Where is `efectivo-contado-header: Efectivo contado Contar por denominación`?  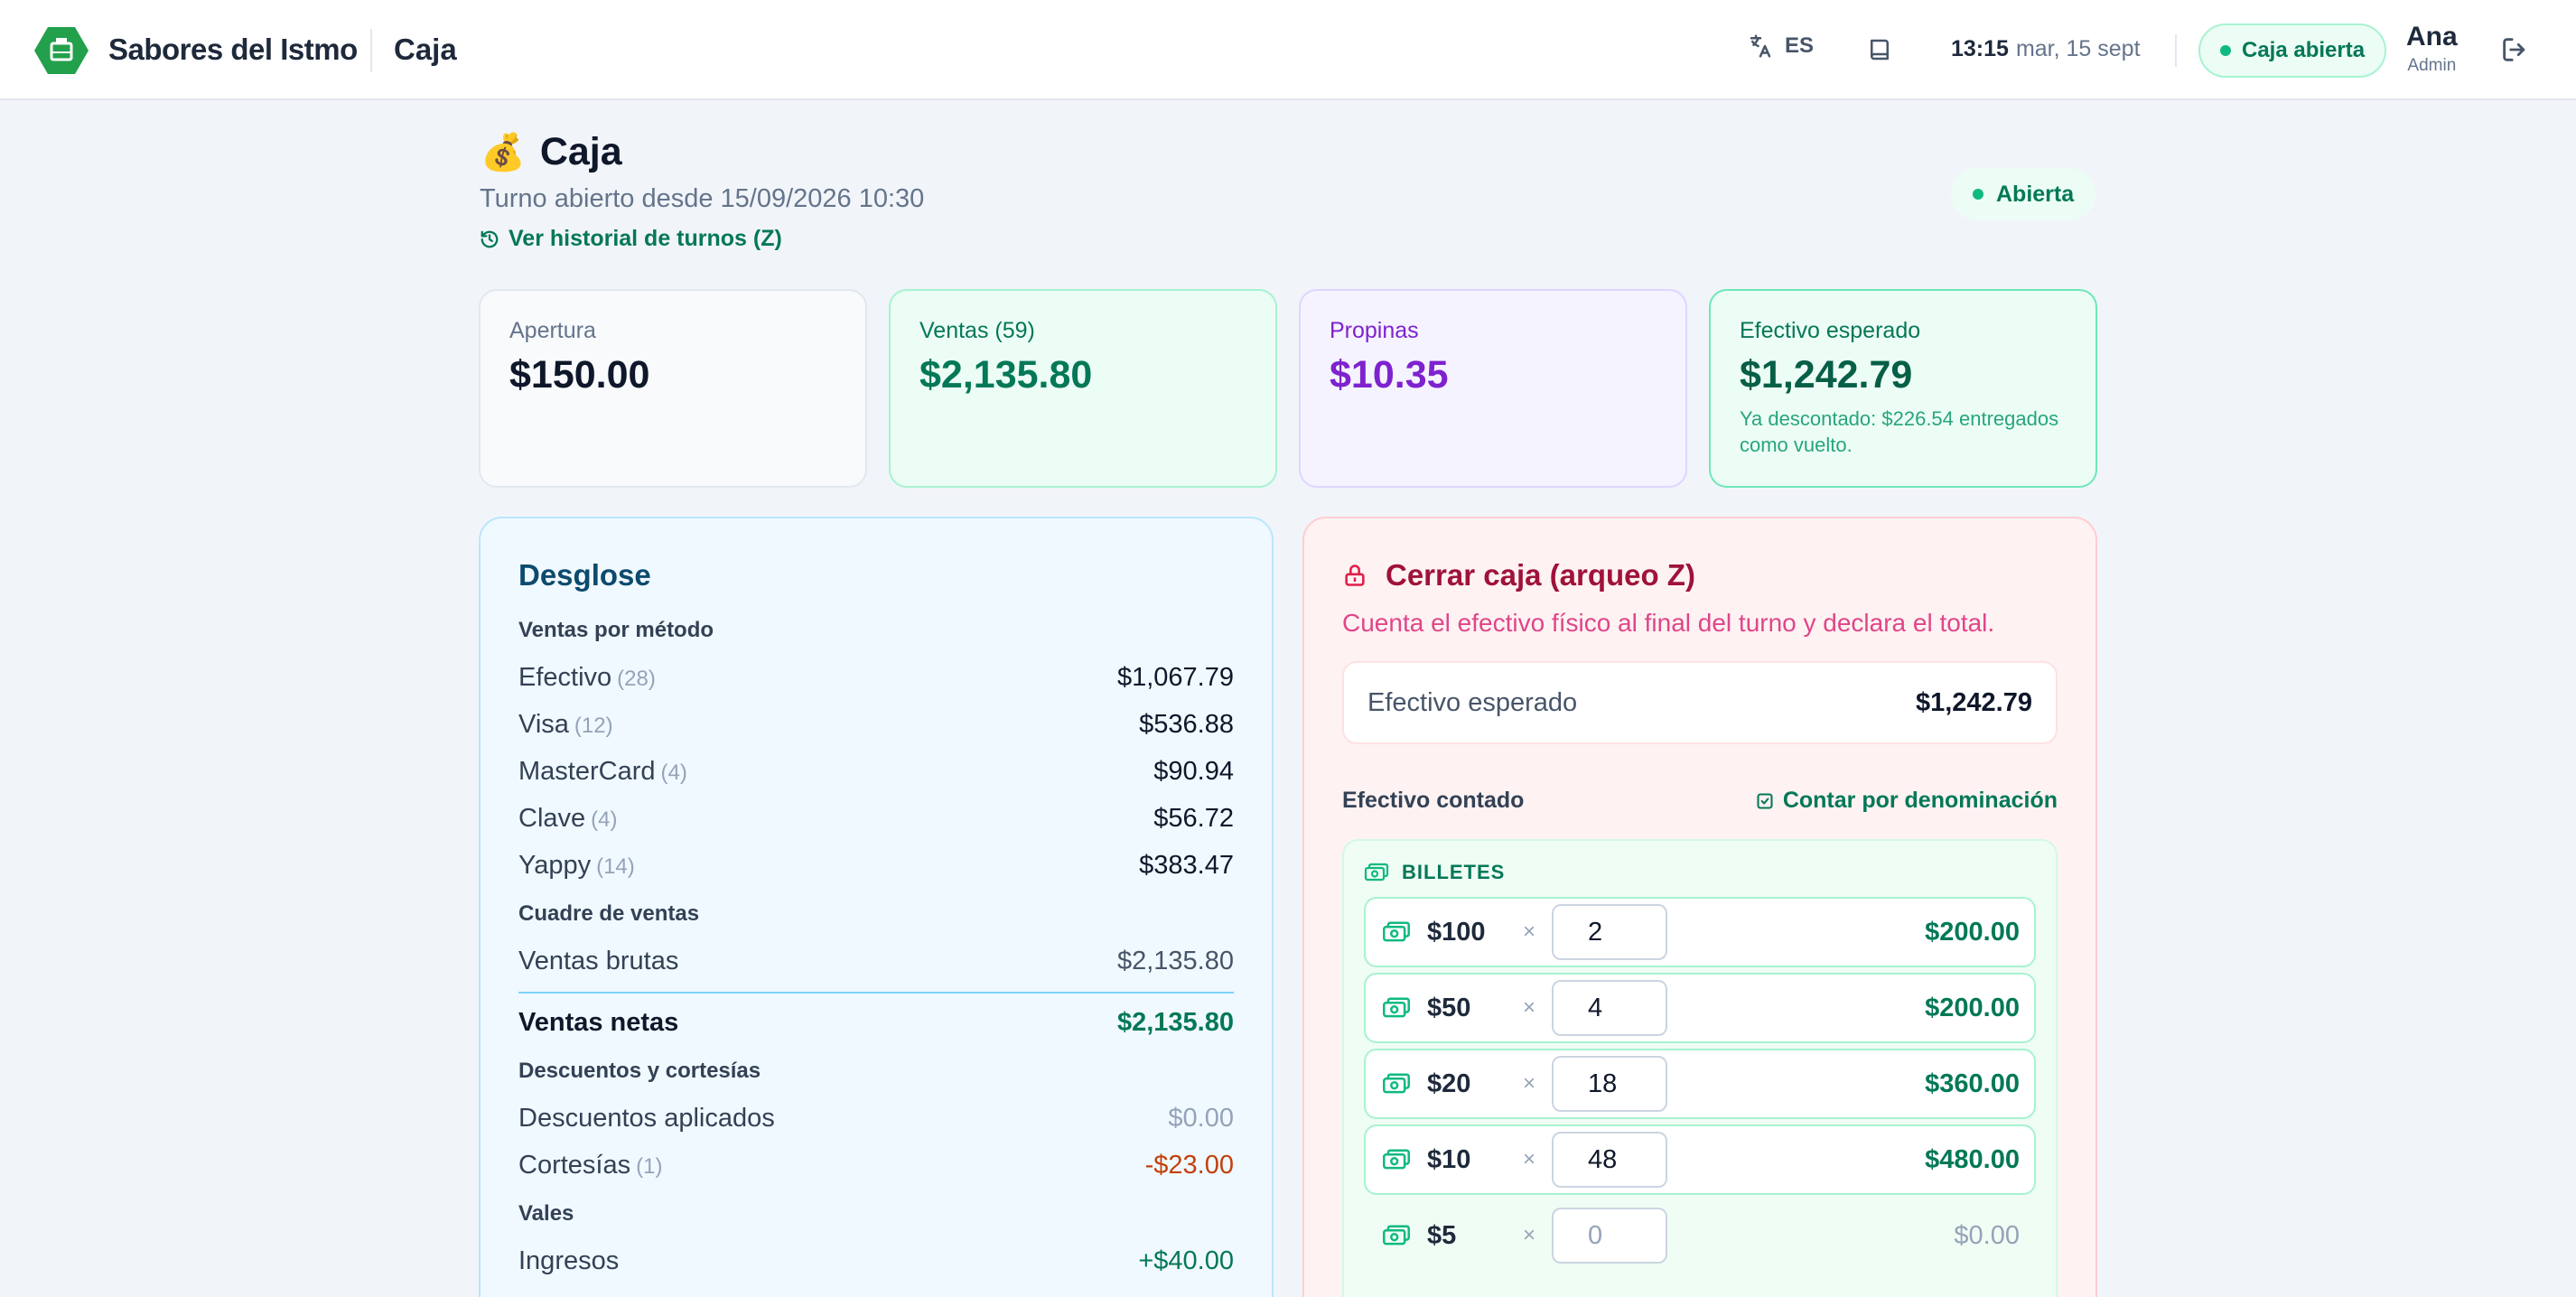 efectivo-contado-header: Efectivo contado Contar por denominación is located at coordinates (1700, 801).